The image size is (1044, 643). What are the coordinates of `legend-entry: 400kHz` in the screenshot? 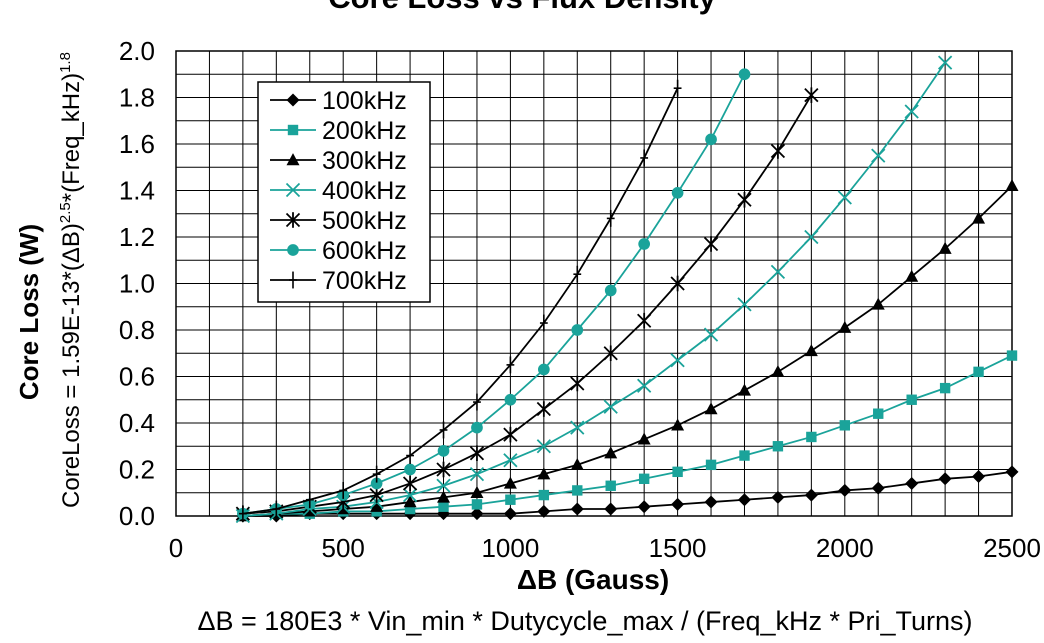 It's located at (338, 191).